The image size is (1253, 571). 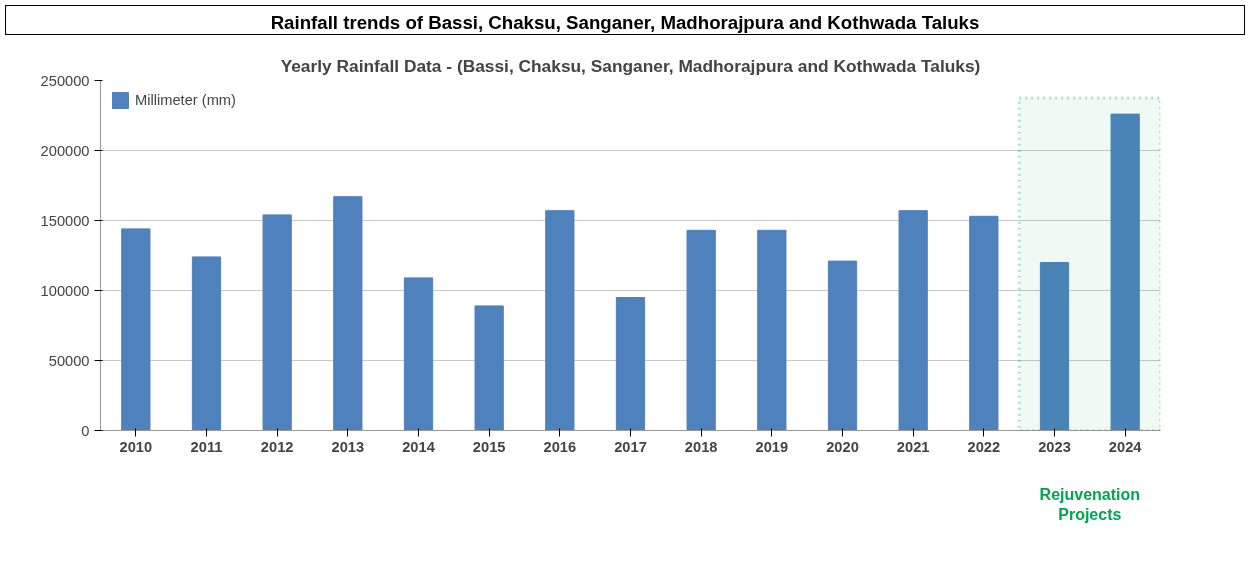 I want to click on chart-title: Rainfall trends of Bassi, Chaksu, Sanganer, Madhorajpura and Kothwada Taluks, so click(x=625, y=23).